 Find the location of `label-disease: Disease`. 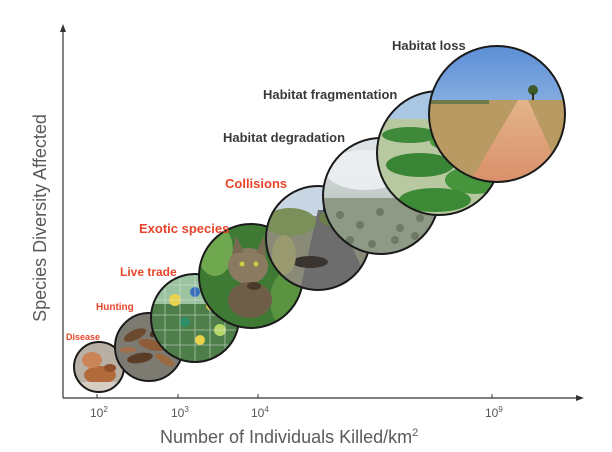

label-disease: Disease is located at coordinates (83, 337).